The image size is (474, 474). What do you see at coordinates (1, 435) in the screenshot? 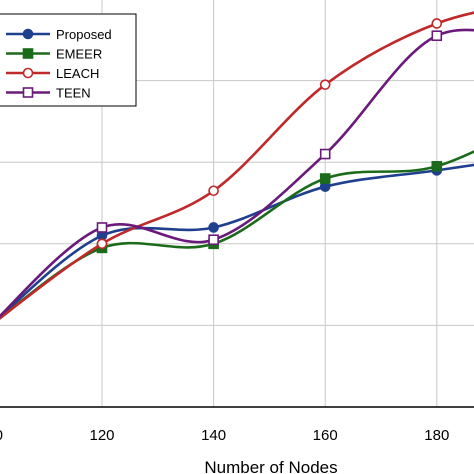
I see `x-tick-label: 100` at bounding box center [1, 435].